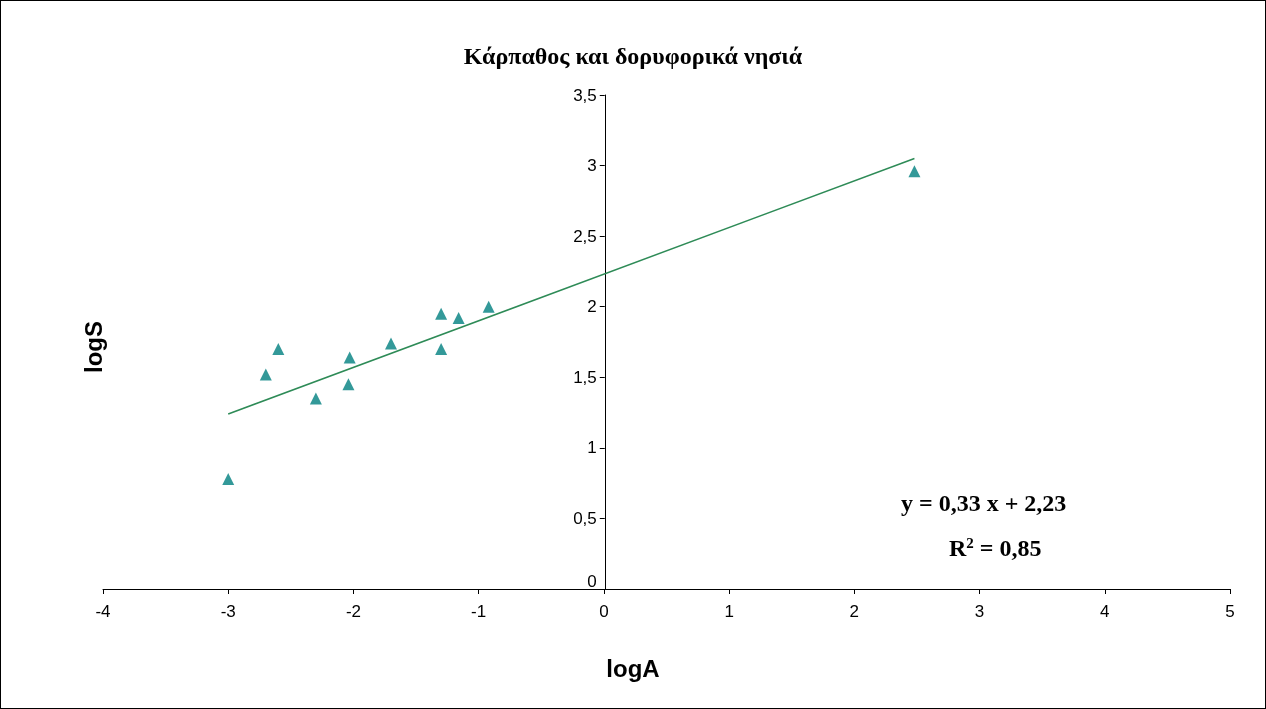 Image resolution: width=1266 pixels, height=709 pixels. What do you see at coordinates (592, 581) in the screenshot?
I see `y-tick-label: 0` at bounding box center [592, 581].